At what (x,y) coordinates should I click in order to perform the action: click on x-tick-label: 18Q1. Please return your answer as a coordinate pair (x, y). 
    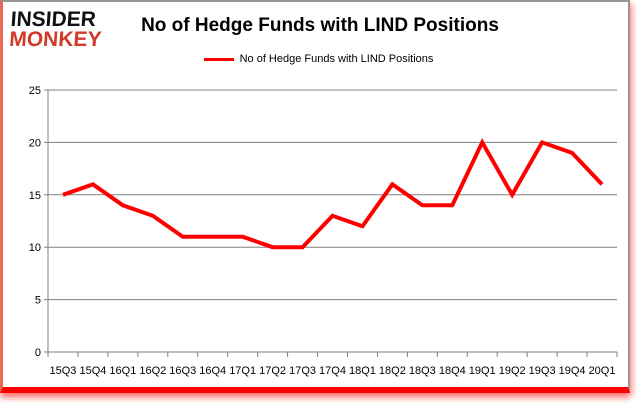
    Looking at the image, I should click on (362, 371).